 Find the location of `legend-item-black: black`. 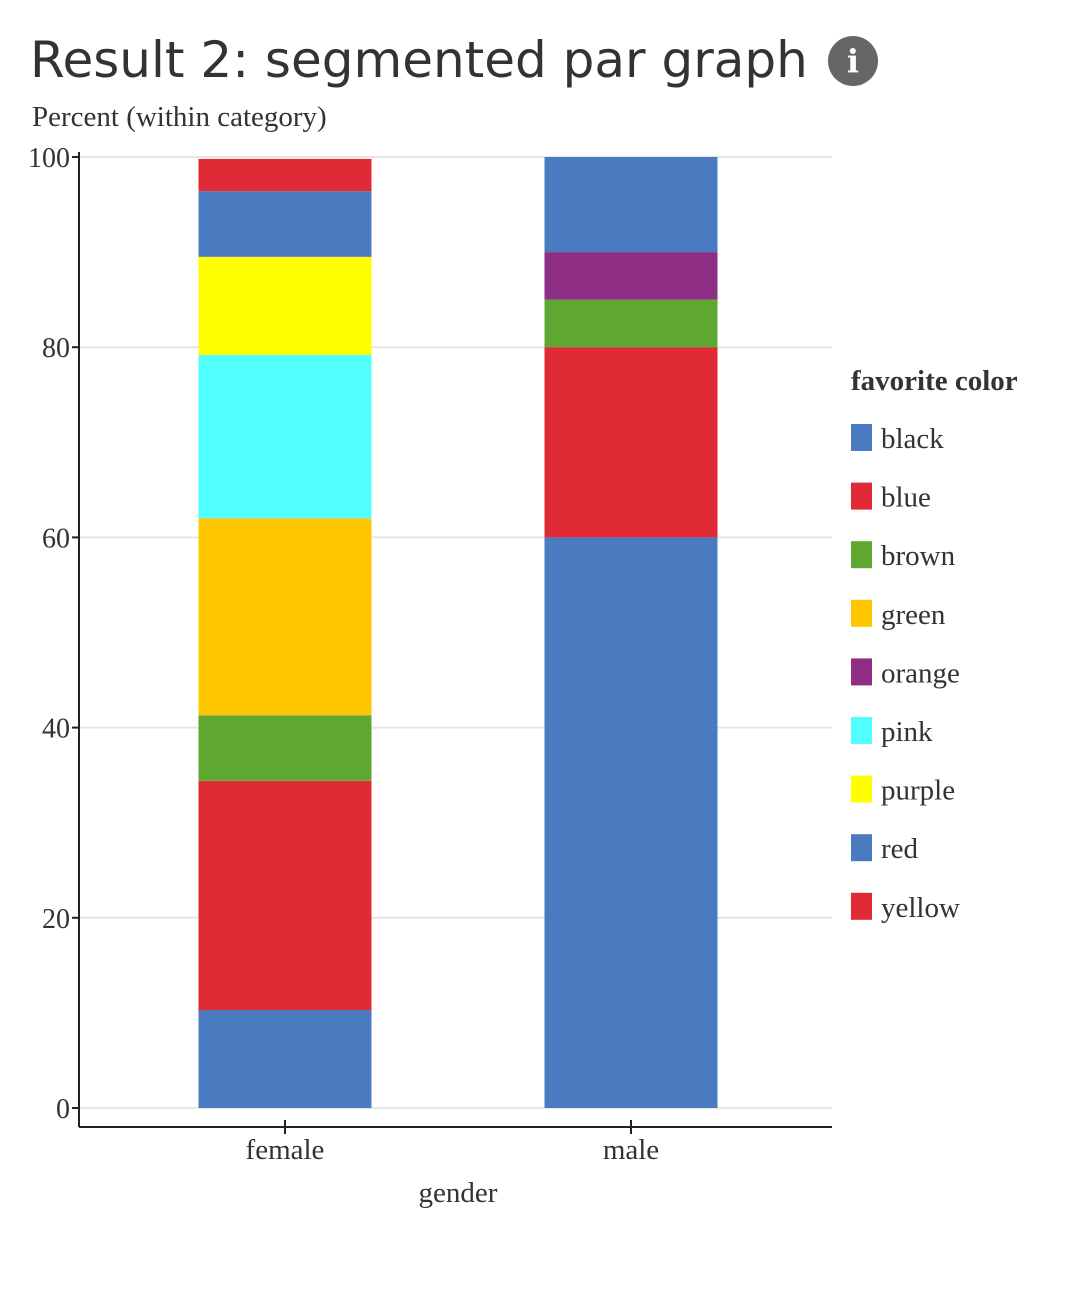

legend-item-black: black is located at coordinates (897, 439).